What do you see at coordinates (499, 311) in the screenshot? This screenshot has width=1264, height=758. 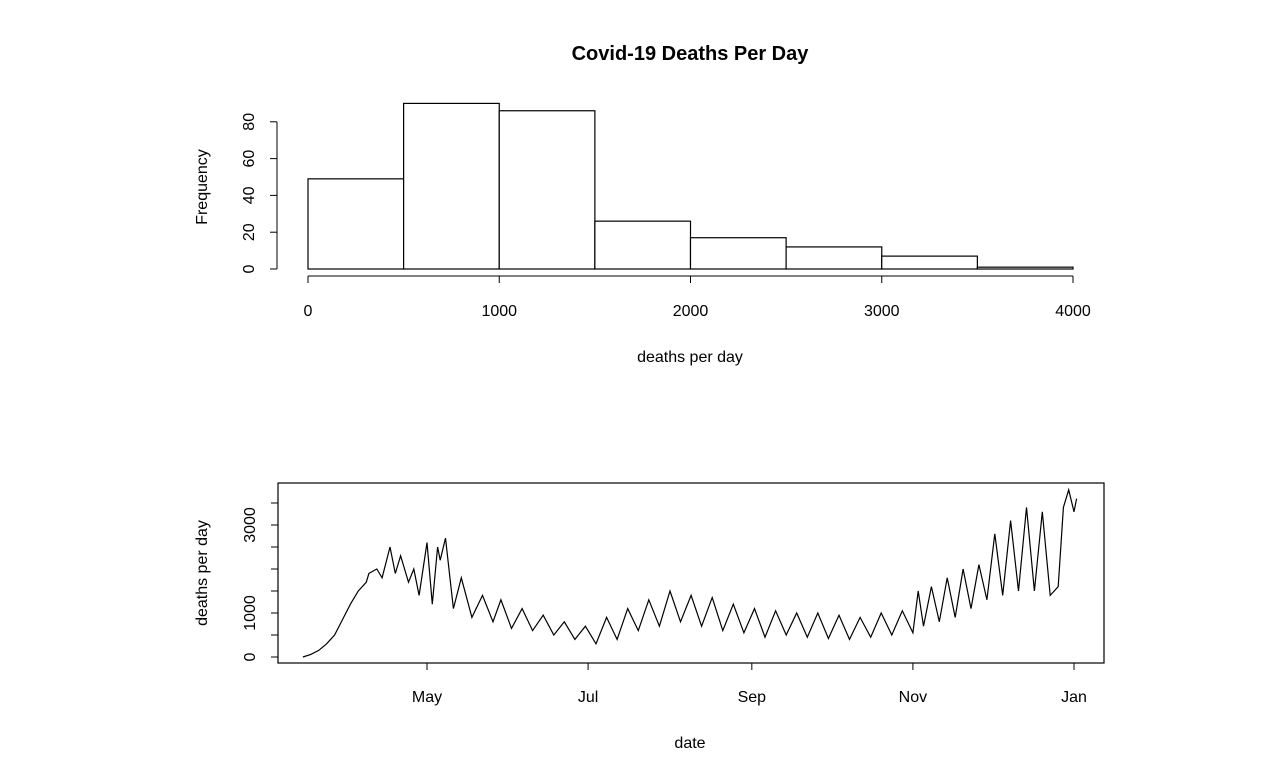 I see `histogram-x-tick-label: 1000` at bounding box center [499, 311].